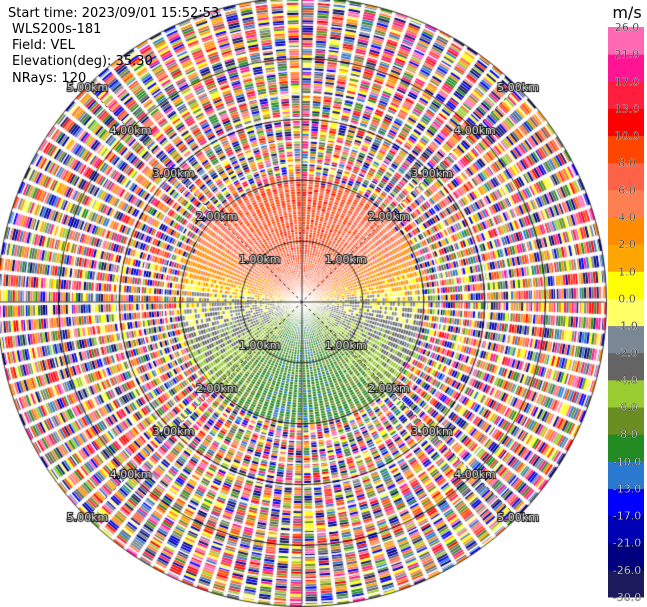 This screenshot has width=647, height=607. What do you see at coordinates (626, 380) in the screenshot?
I see `colorbar-tick-label: -4.0` at bounding box center [626, 380].